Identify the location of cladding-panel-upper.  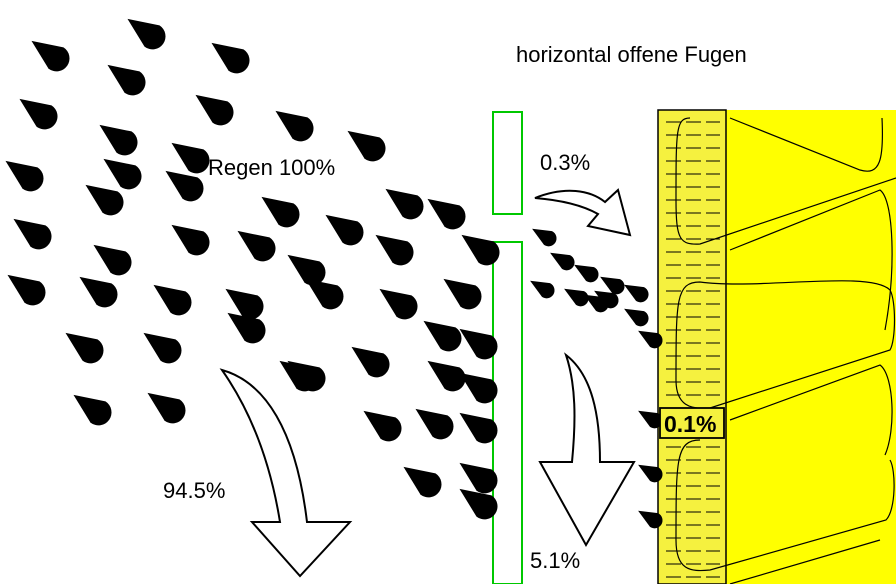
(507, 163).